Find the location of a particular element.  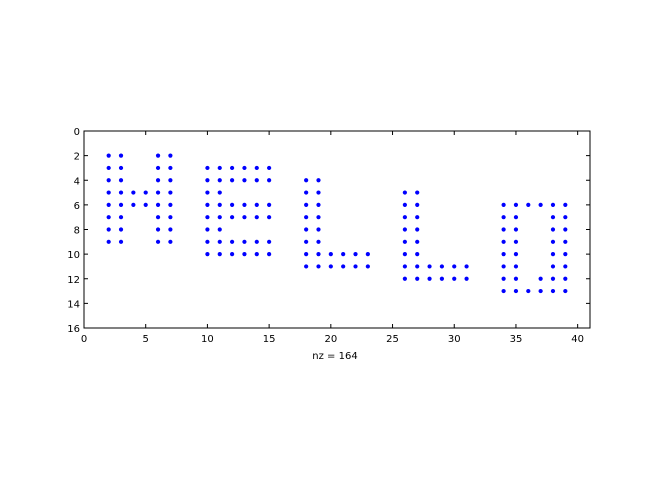

x-axis-label: nz = 164 is located at coordinates (334, 356).